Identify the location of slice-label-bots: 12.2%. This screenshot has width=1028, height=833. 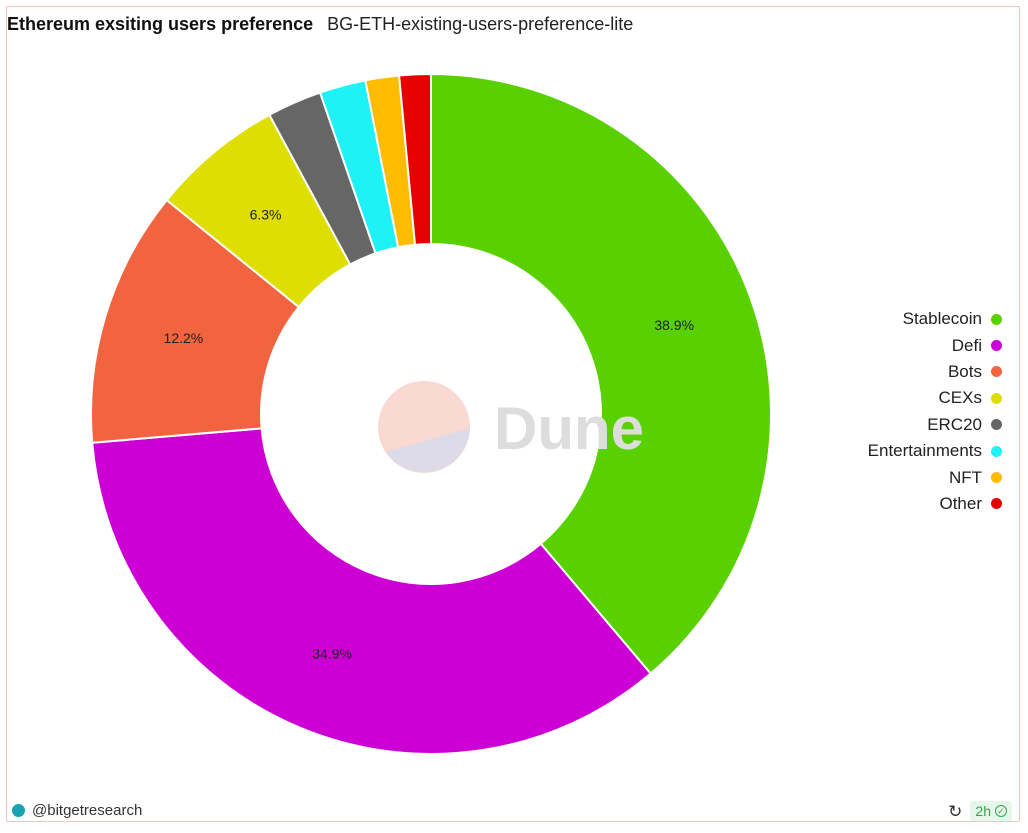
(184, 338).